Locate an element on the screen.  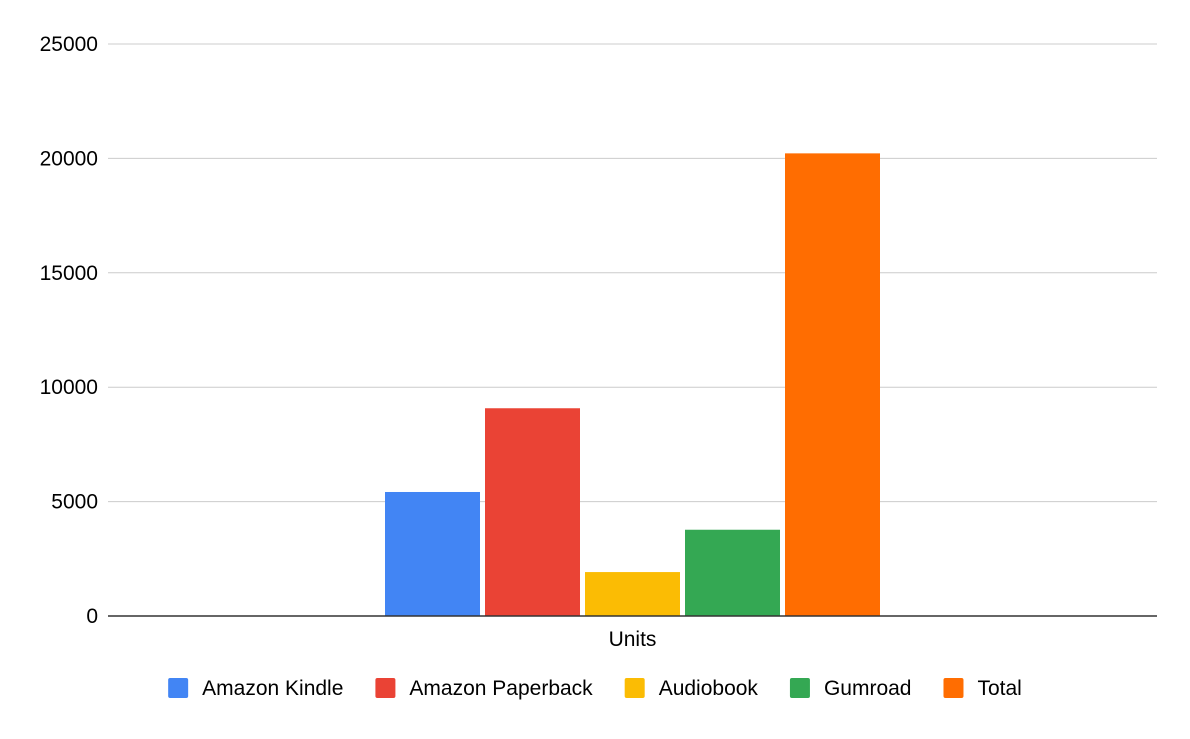
bar-total is located at coordinates (832, 384).